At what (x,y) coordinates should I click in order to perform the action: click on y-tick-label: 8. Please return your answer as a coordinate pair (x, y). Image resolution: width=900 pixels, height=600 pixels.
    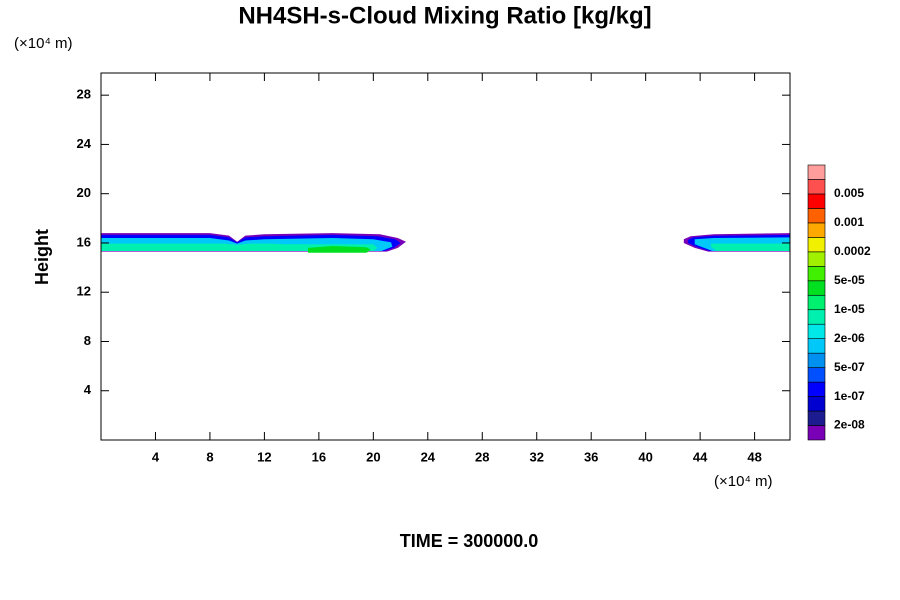
    Looking at the image, I should click on (87, 340).